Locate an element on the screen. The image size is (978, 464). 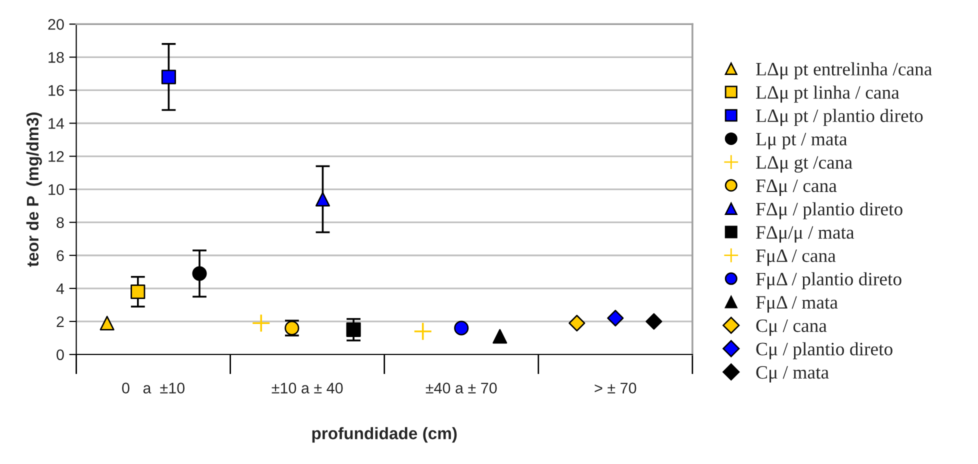
y-axis-title: teor de P (mg/dm3) is located at coordinates (34, 189).